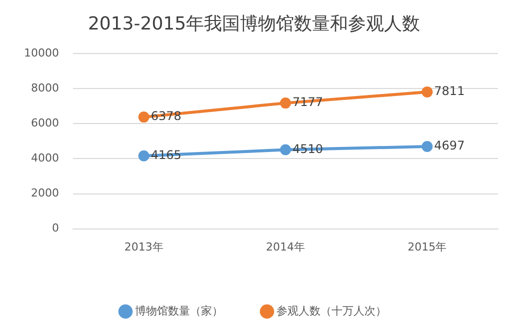 The width and height of the screenshot is (528, 331). What do you see at coordinates (41, 53) in the screenshot?
I see `y-tick-label: 10000` at bounding box center [41, 53].